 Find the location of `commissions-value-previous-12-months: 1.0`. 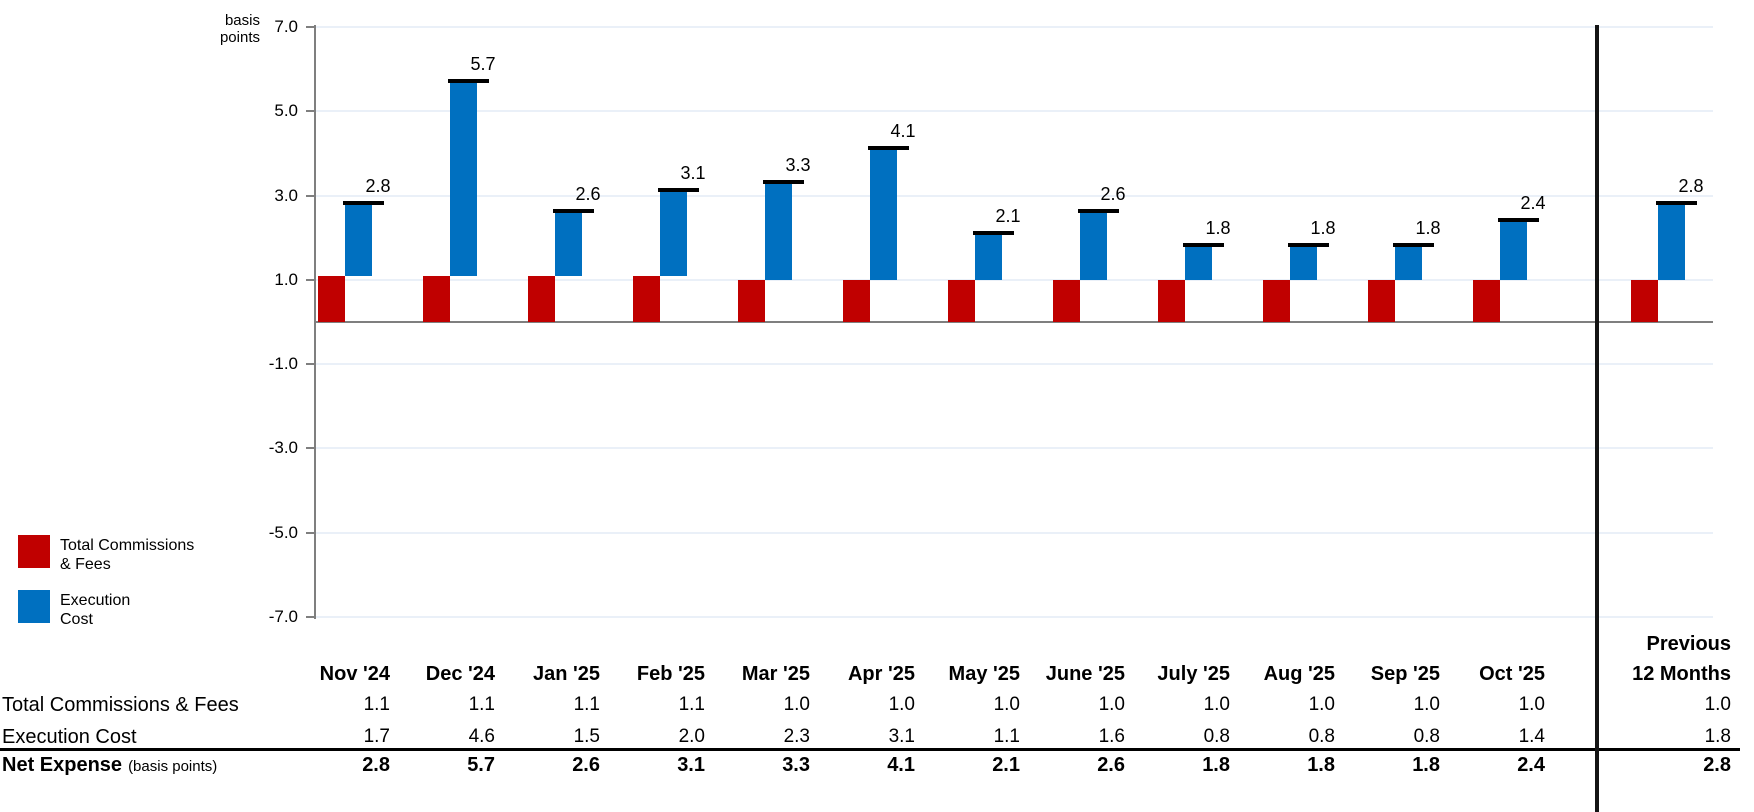

commissions-value-previous-12-months: 1.0 is located at coordinates (1717, 704).